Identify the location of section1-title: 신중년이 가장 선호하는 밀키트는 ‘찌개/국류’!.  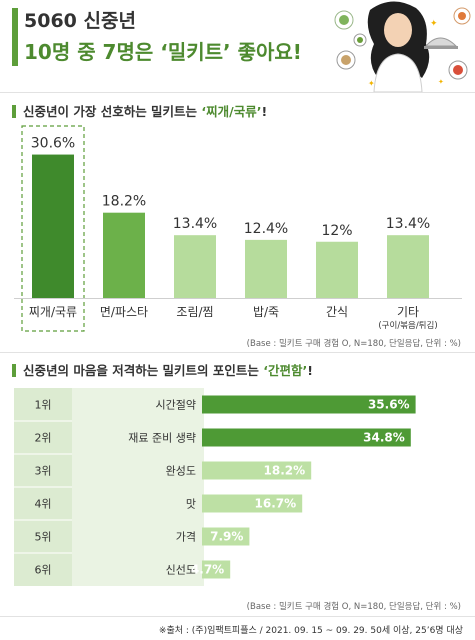
(139, 110).